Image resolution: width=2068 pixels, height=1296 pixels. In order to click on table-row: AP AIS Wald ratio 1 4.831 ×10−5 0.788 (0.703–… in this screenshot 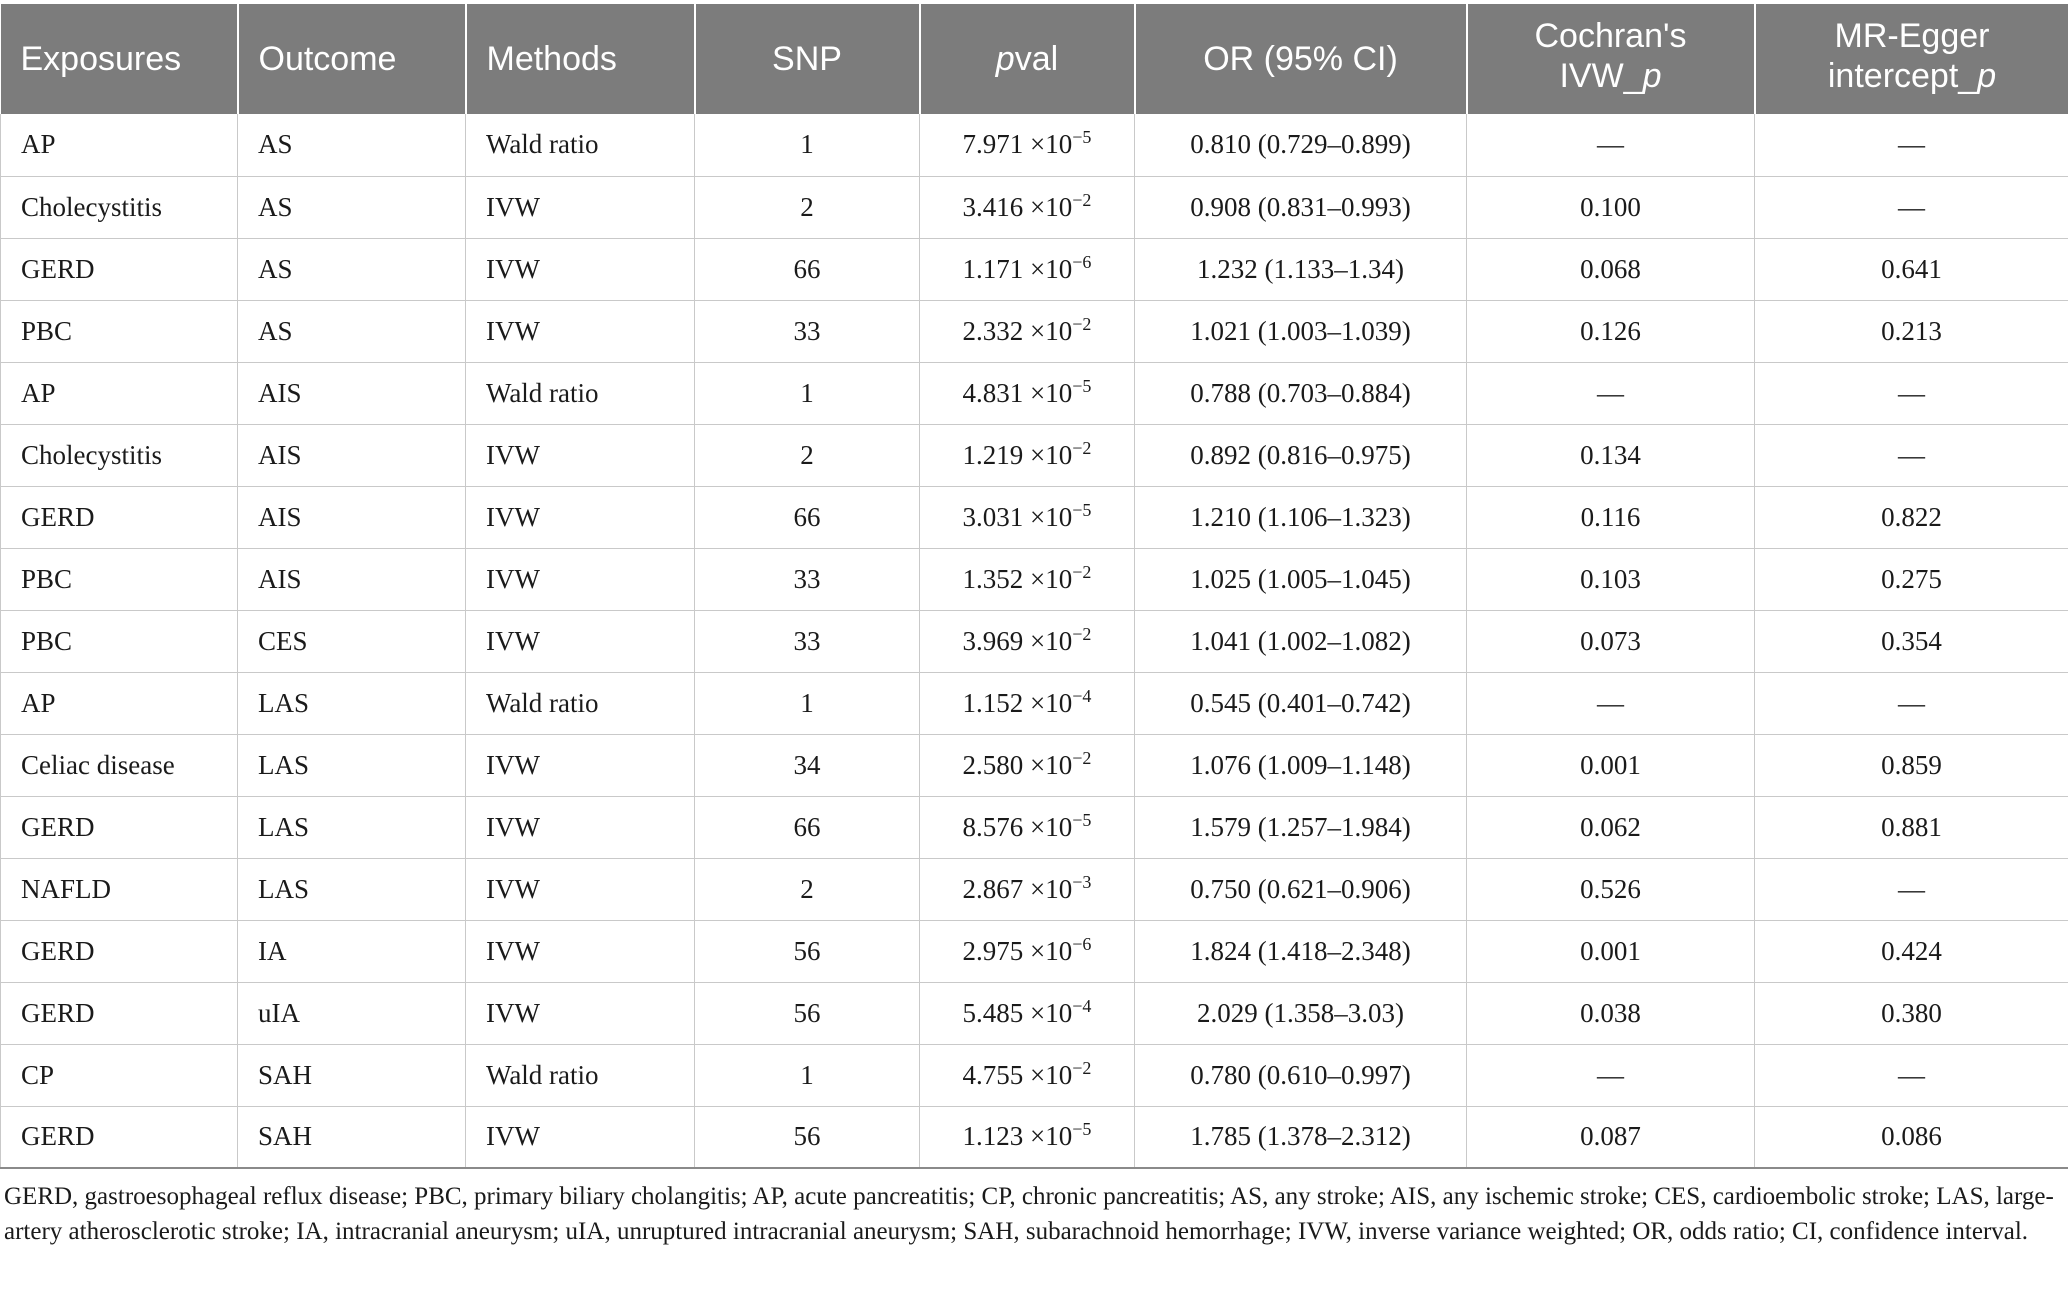, I will do `click(1034, 393)`.